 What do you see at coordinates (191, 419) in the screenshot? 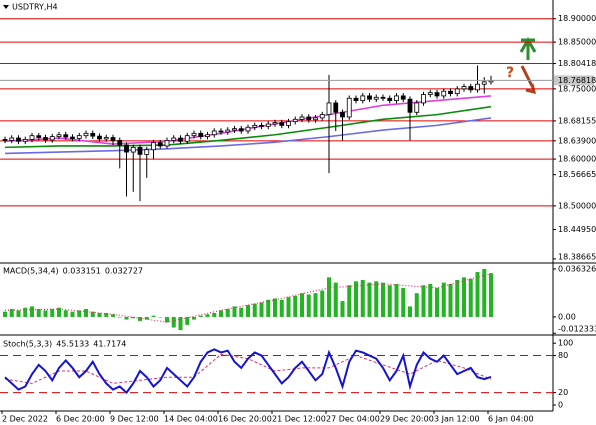
I see `x-tick-label: 14 Dec 04:00` at bounding box center [191, 419].